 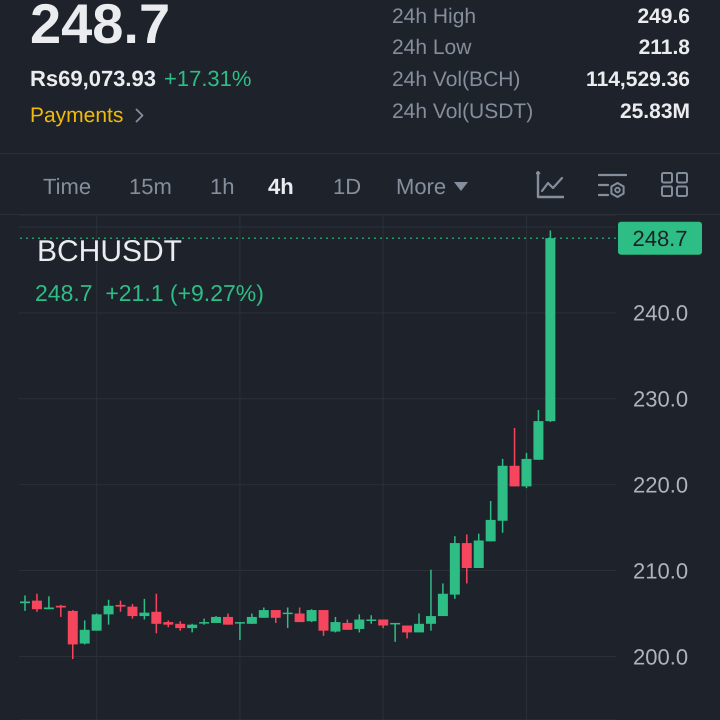 I want to click on text: 24h Low, so click(x=432, y=48).